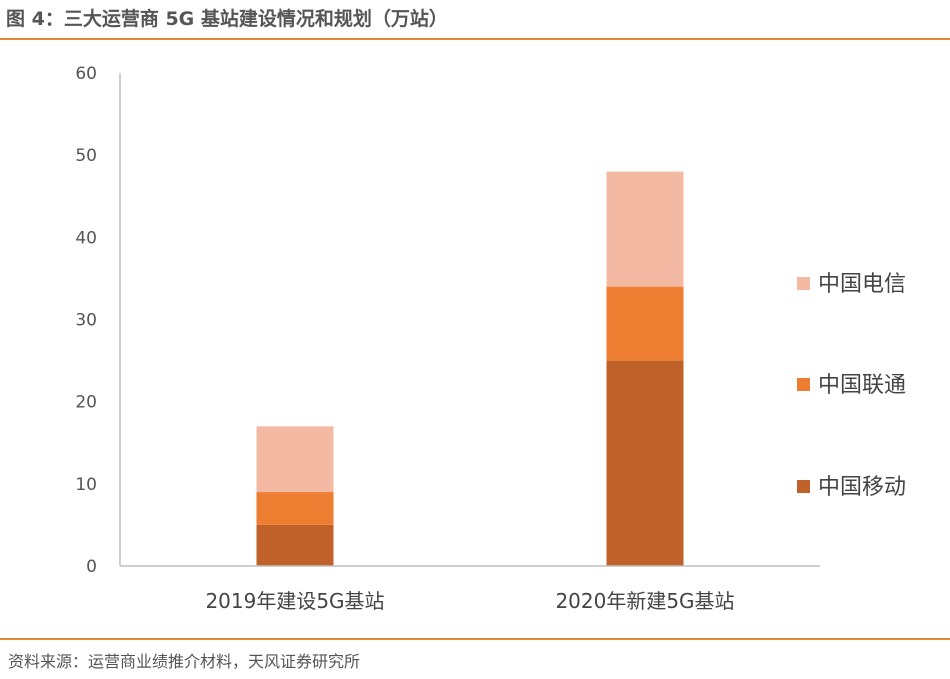 The image size is (950, 679). I want to click on y-tick-label: 20, so click(86, 403).